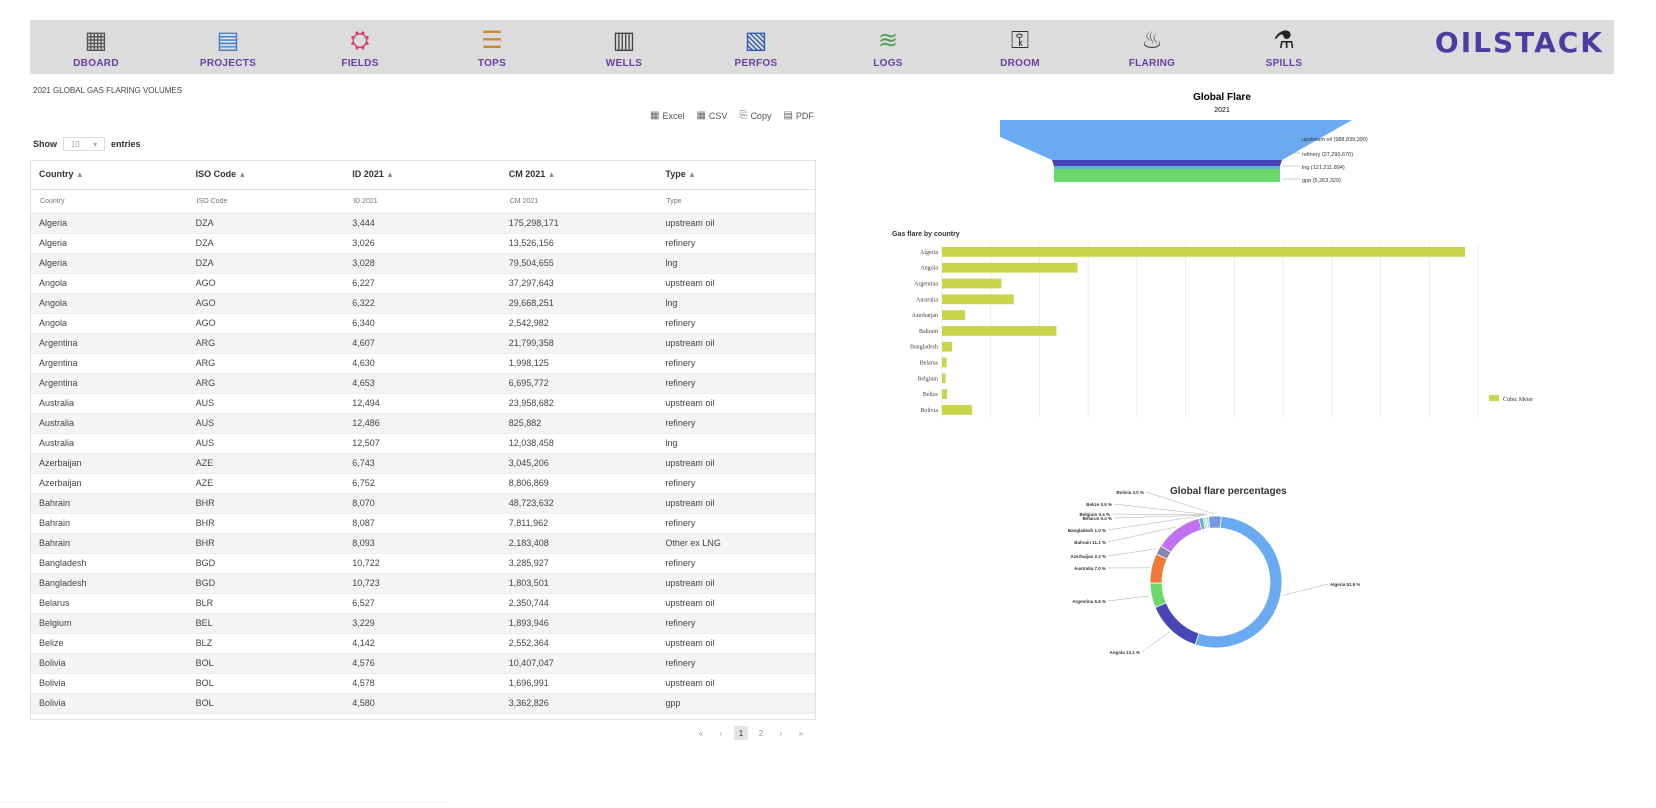 This screenshot has height=808, width=1656. Describe the element at coordinates (579, 175) in the screenshot. I see `column-header-cm-2021: CM 2021 ▴` at that location.